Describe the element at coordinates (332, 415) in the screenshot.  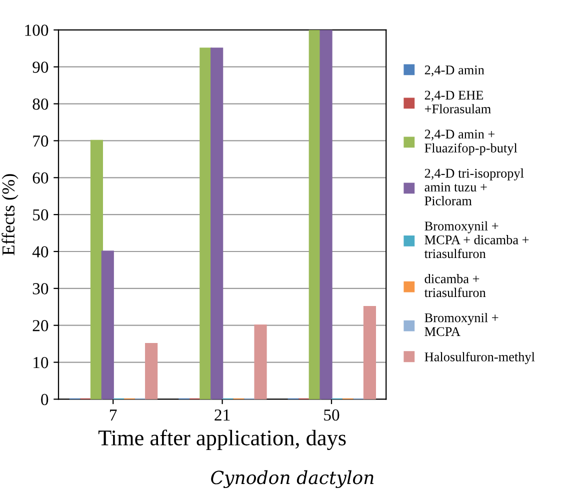
I see `x-tick-label: 50` at that location.